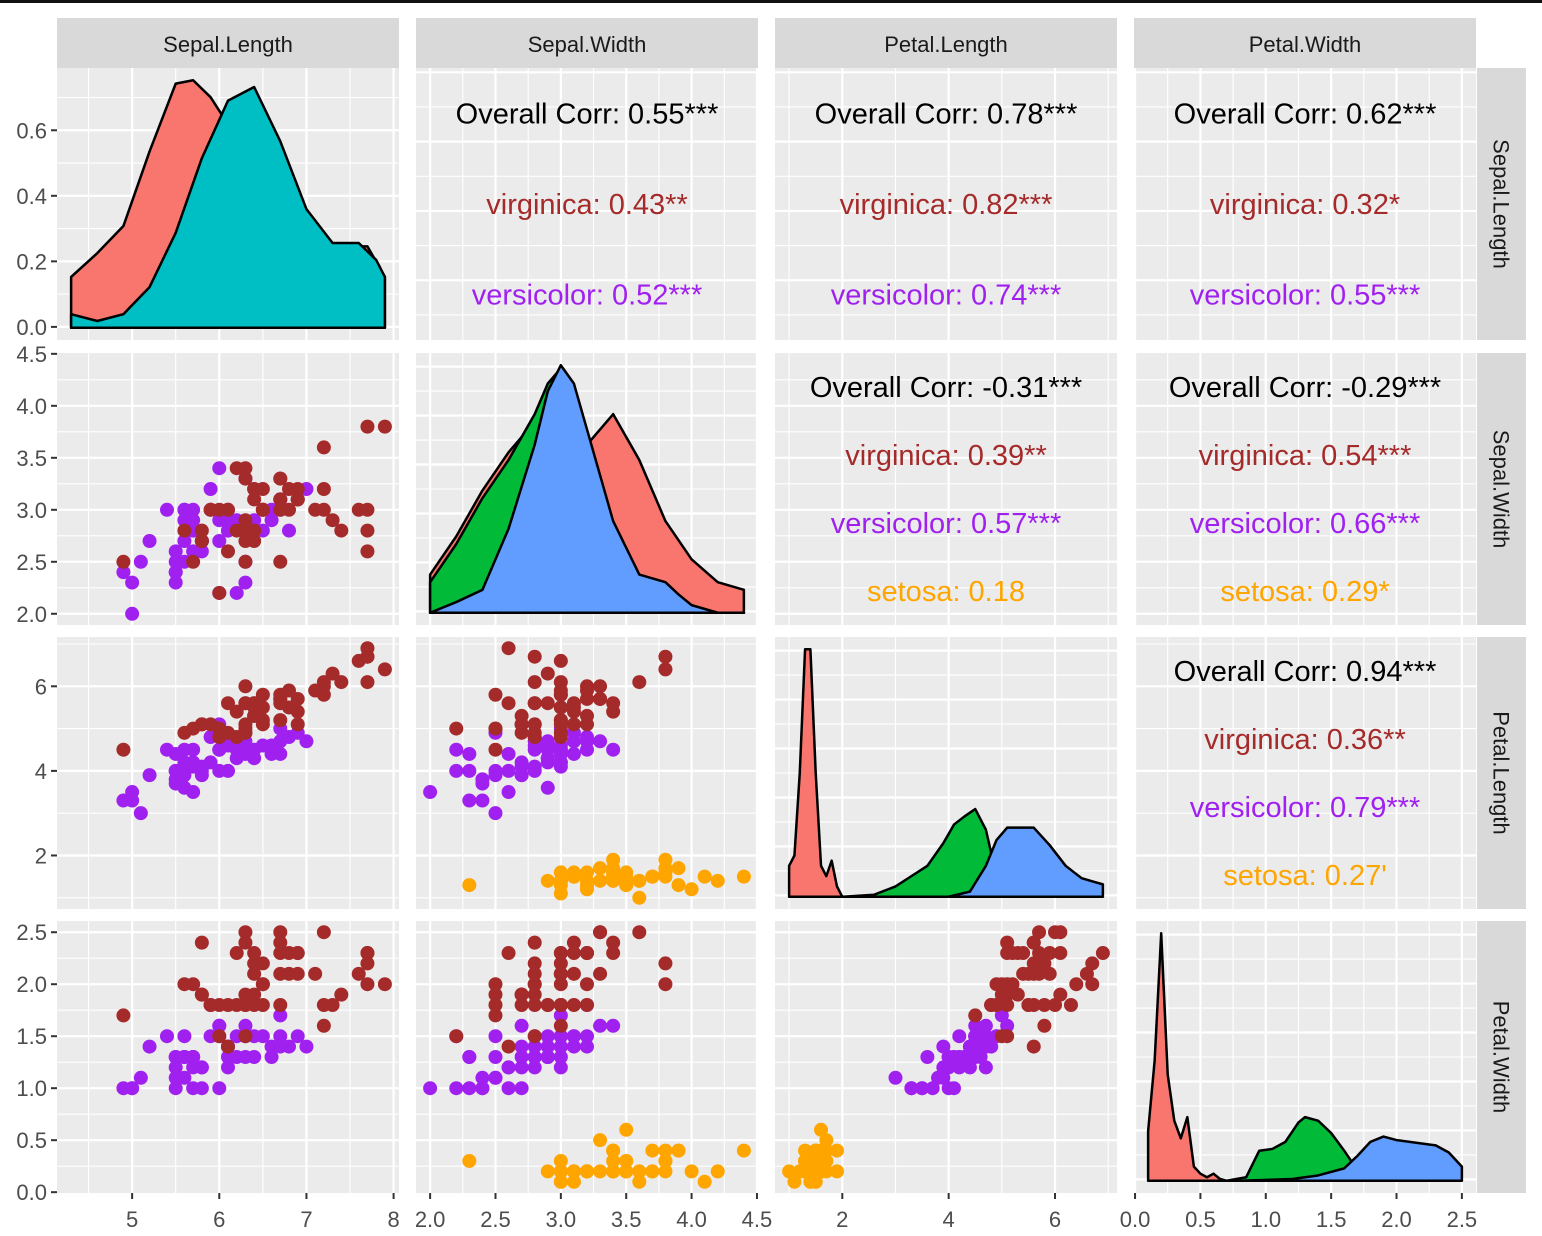 Image resolution: width=1542 pixels, height=1236 pixels. Describe the element at coordinates (1305, 205) in the screenshot. I see `correlation-label-virginica: virginica: 0.32*` at that location.